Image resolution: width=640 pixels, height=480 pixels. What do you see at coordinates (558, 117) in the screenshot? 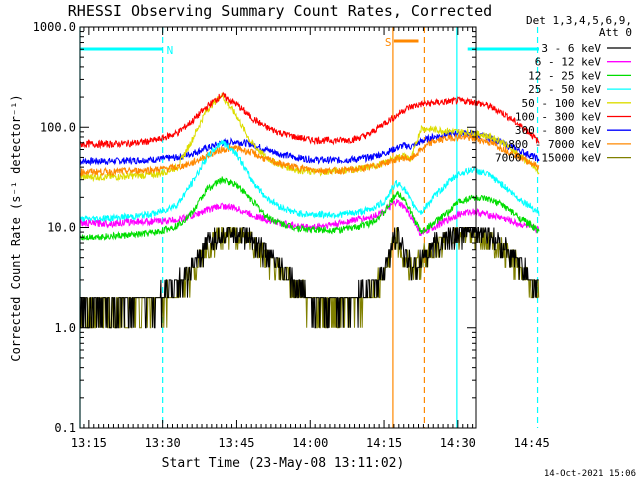
I see `legend-label: 100 - 300 keV` at bounding box center [558, 117].